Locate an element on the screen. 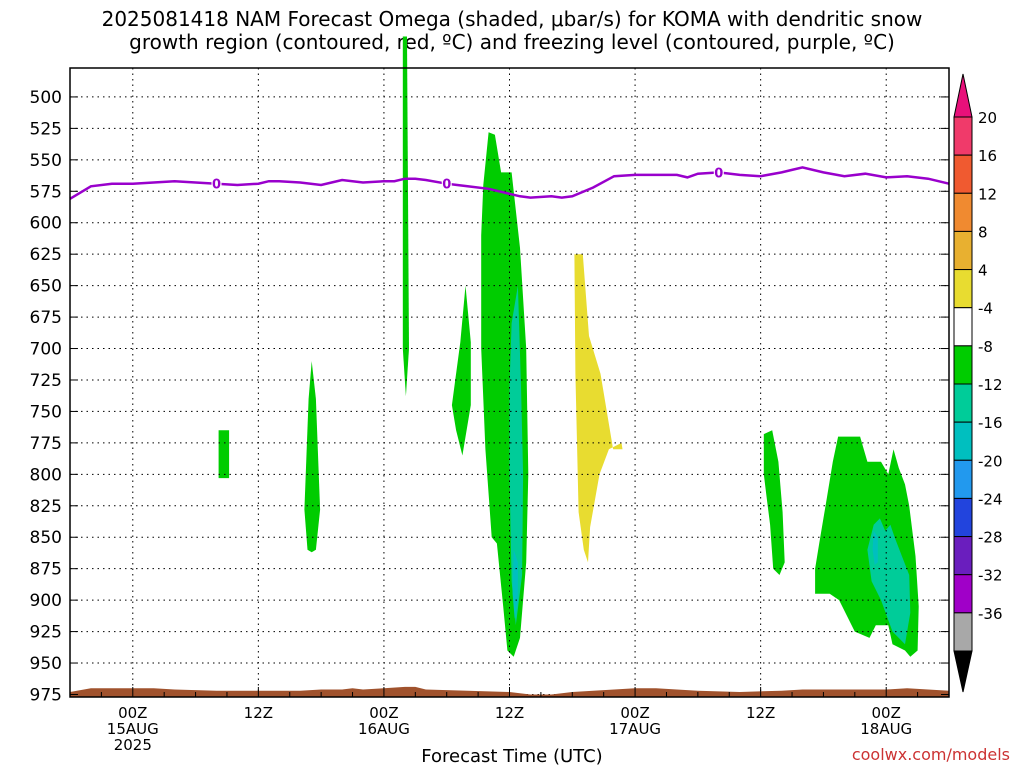 The image size is (1024, 768). x-tick-label-66-0: 12Z is located at coordinates (760, 713).